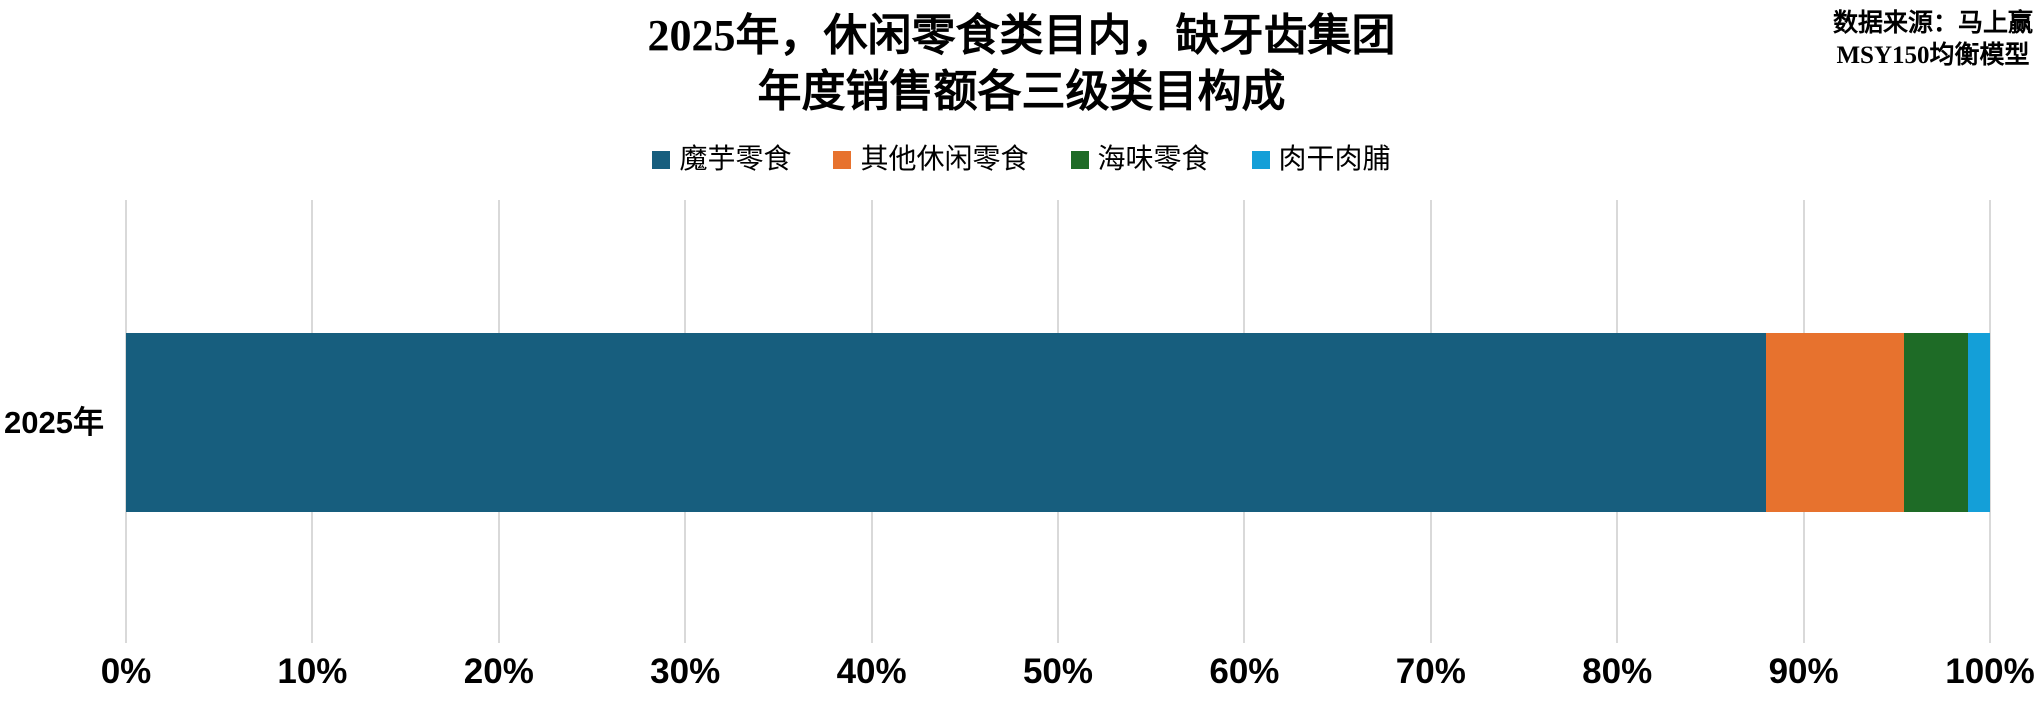  What do you see at coordinates (735, 159) in the screenshot?
I see `legend-label: 魔芋零食` at bounding box center [735, 159].